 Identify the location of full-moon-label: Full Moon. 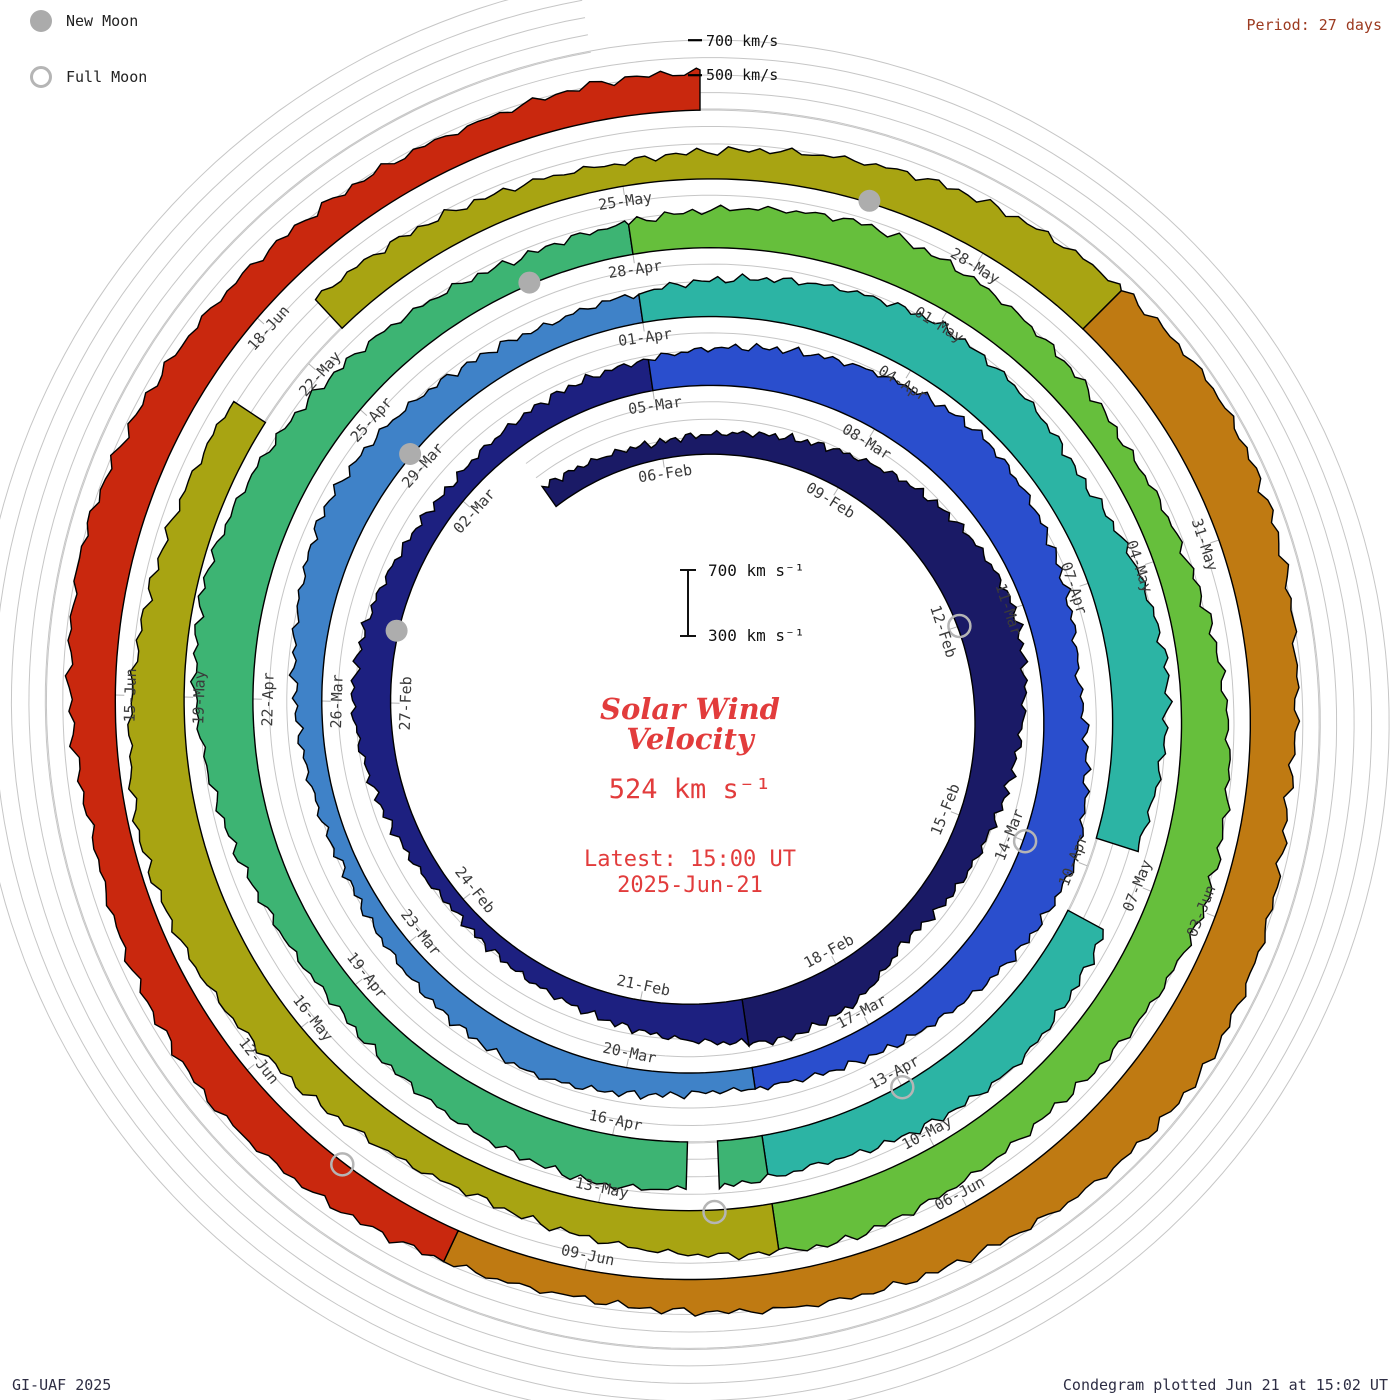
(107, 77).